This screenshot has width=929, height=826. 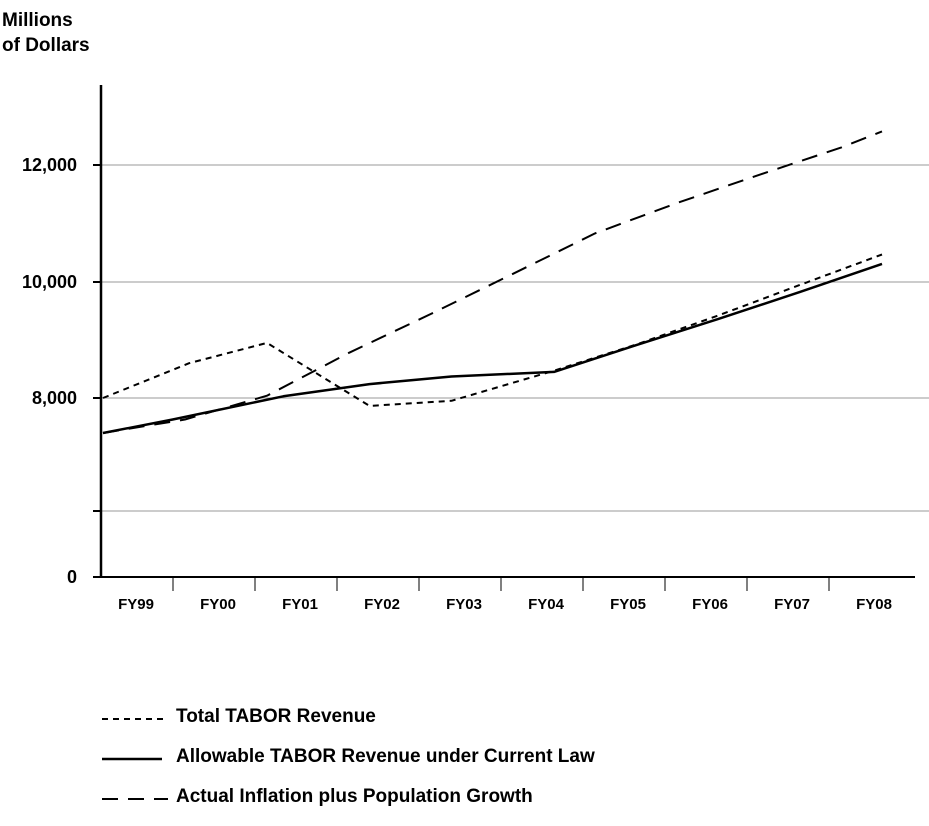 What do you see at coordinates (136, 604) in the screenshot?
I see `x-tick-label: FY99` at bounding box center [136, 604].